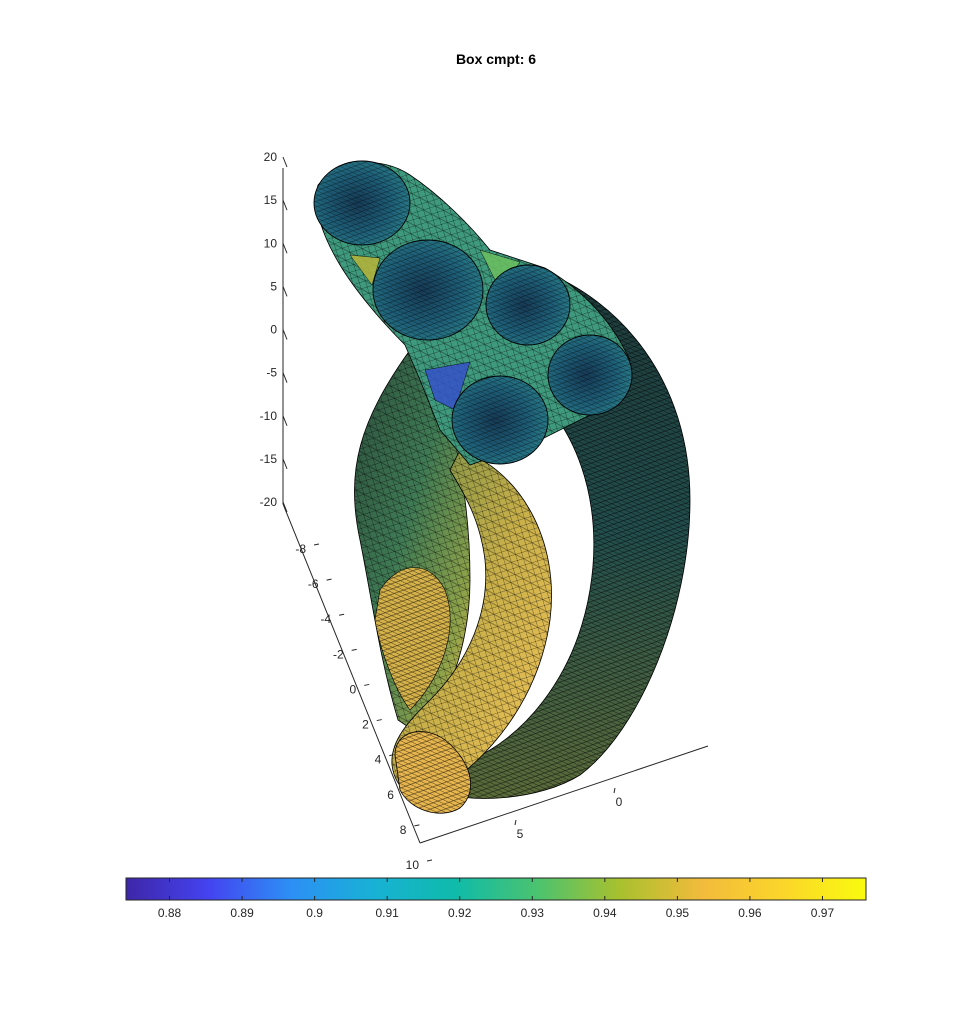 Image resolution: width=958 pixels, height=1034 pixels. Describe the element at coordinates (273, 286) in the screenshot. I see `z-tick-label: 5` at that location.